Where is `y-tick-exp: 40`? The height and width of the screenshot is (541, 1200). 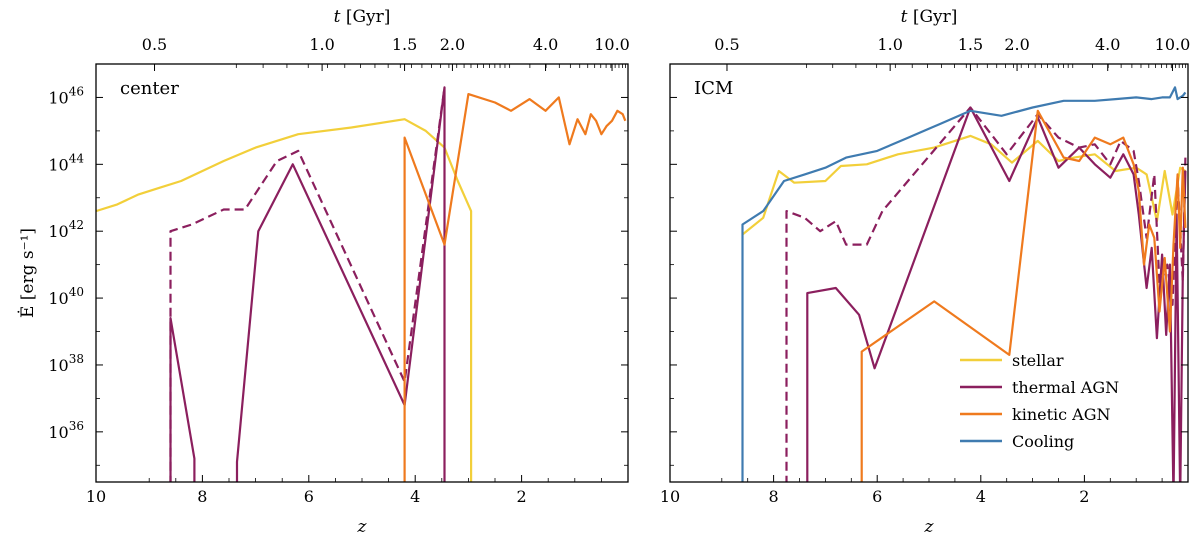
y-tick-exp: 40 is located at coordinates (76, 292).